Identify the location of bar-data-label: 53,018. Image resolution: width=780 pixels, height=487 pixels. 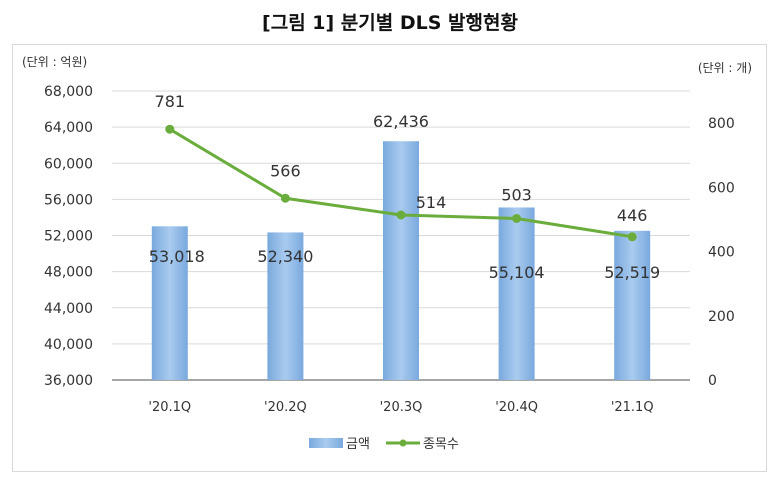
(177, 256).